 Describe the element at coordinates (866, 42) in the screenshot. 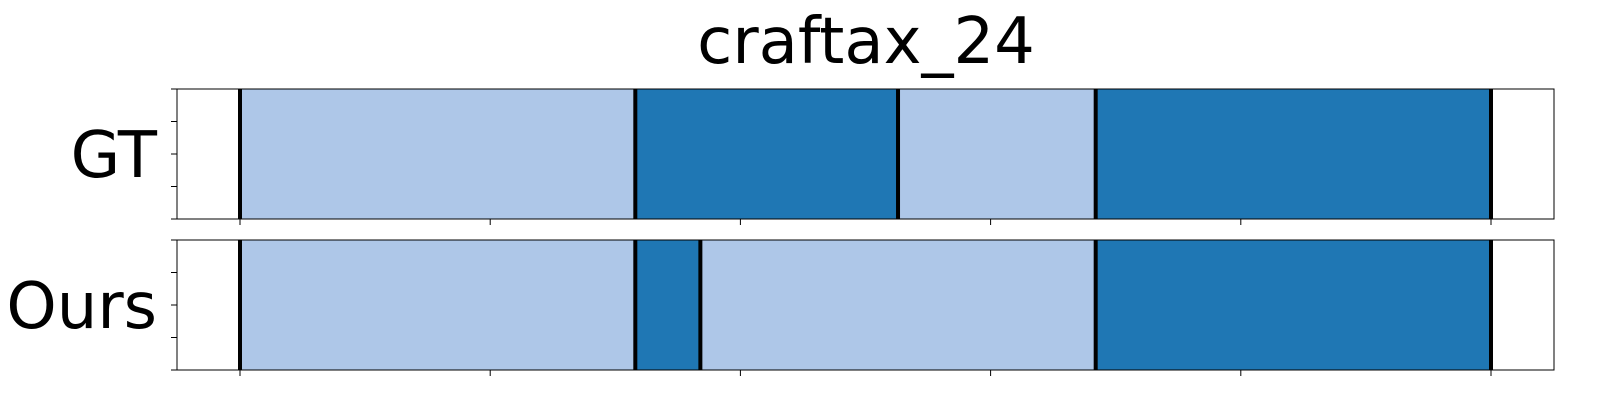

I see `chart-title: craftax_24` at that location.